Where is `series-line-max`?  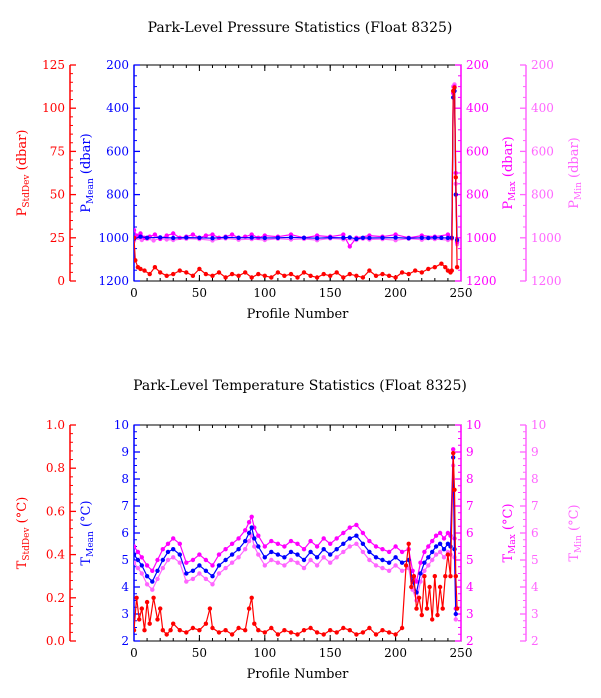
series-line-max is located at coordinates (296, 167).